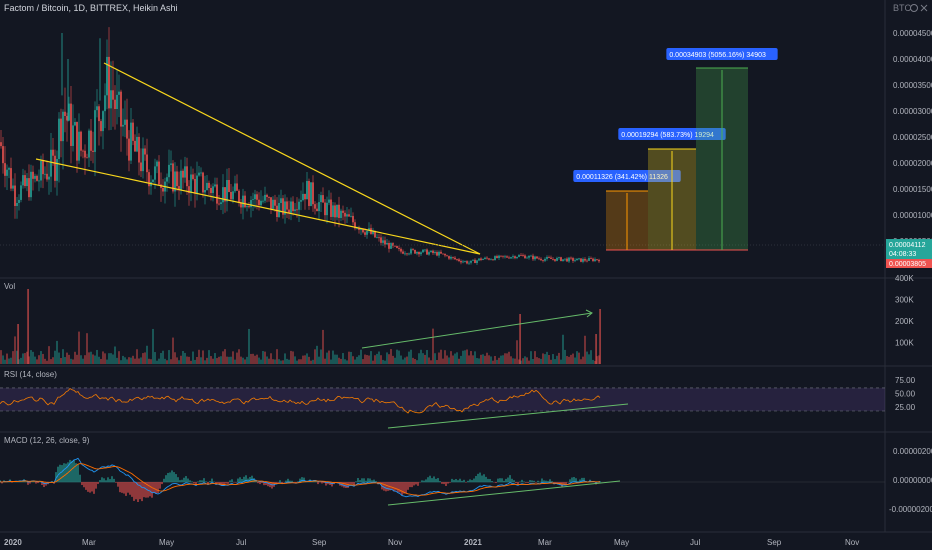  Describe the element at coordinates (319, 542) in the screenshot. I see `time-tick: Sep` at that location.